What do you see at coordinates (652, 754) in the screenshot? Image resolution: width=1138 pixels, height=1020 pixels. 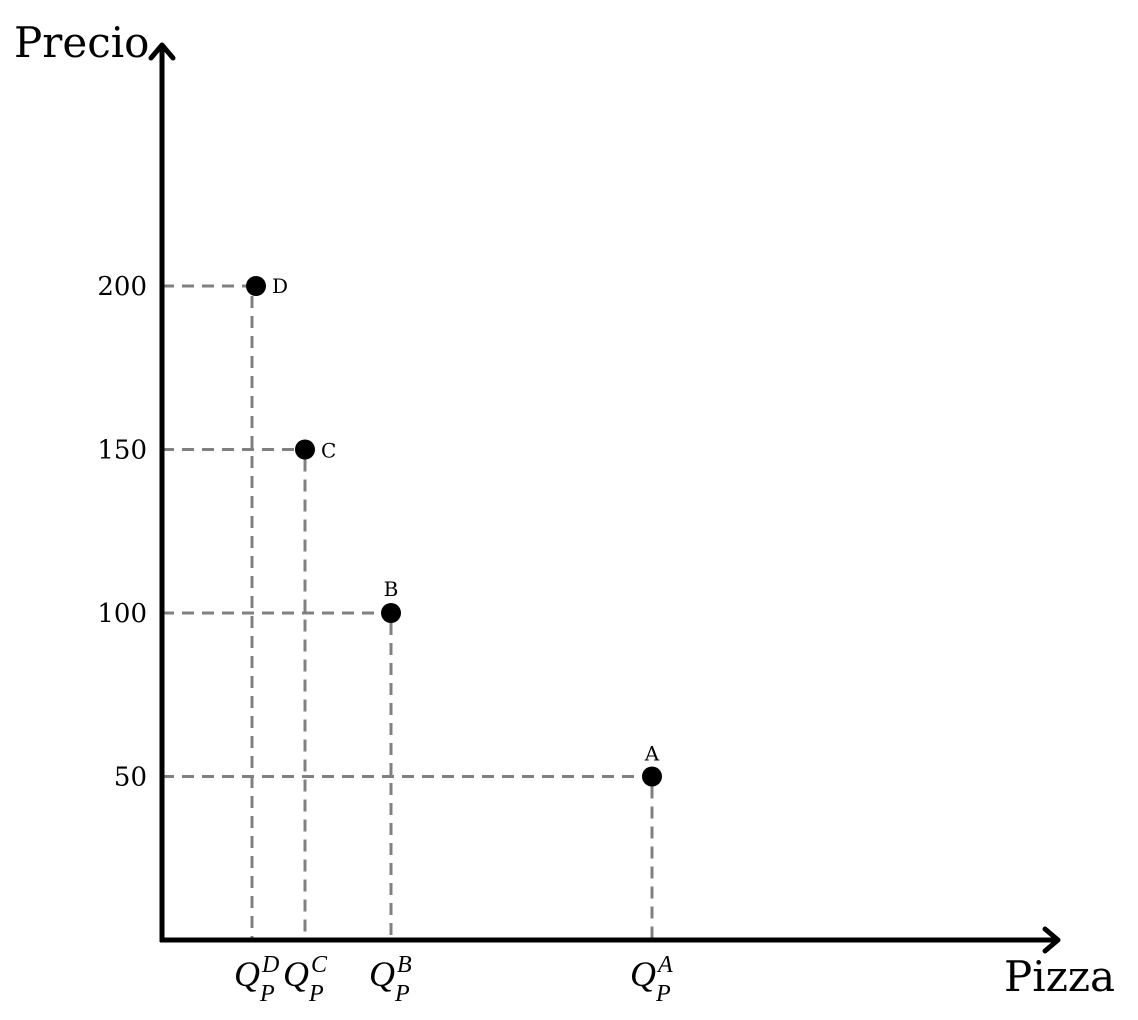 I see `point-label-a: A` at bounding box center [652, 754].